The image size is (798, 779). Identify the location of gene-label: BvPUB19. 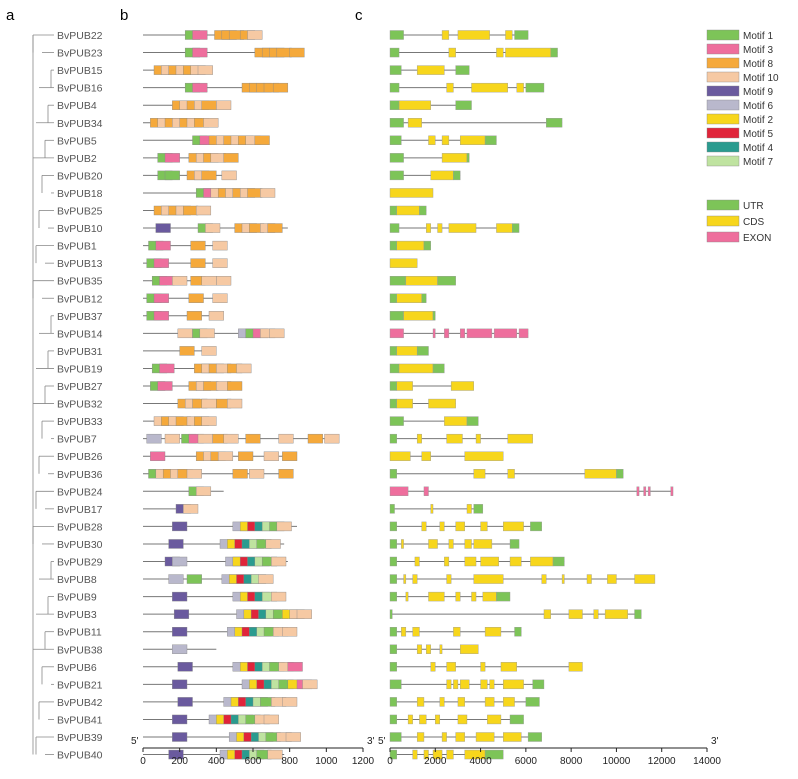
(80, 369).